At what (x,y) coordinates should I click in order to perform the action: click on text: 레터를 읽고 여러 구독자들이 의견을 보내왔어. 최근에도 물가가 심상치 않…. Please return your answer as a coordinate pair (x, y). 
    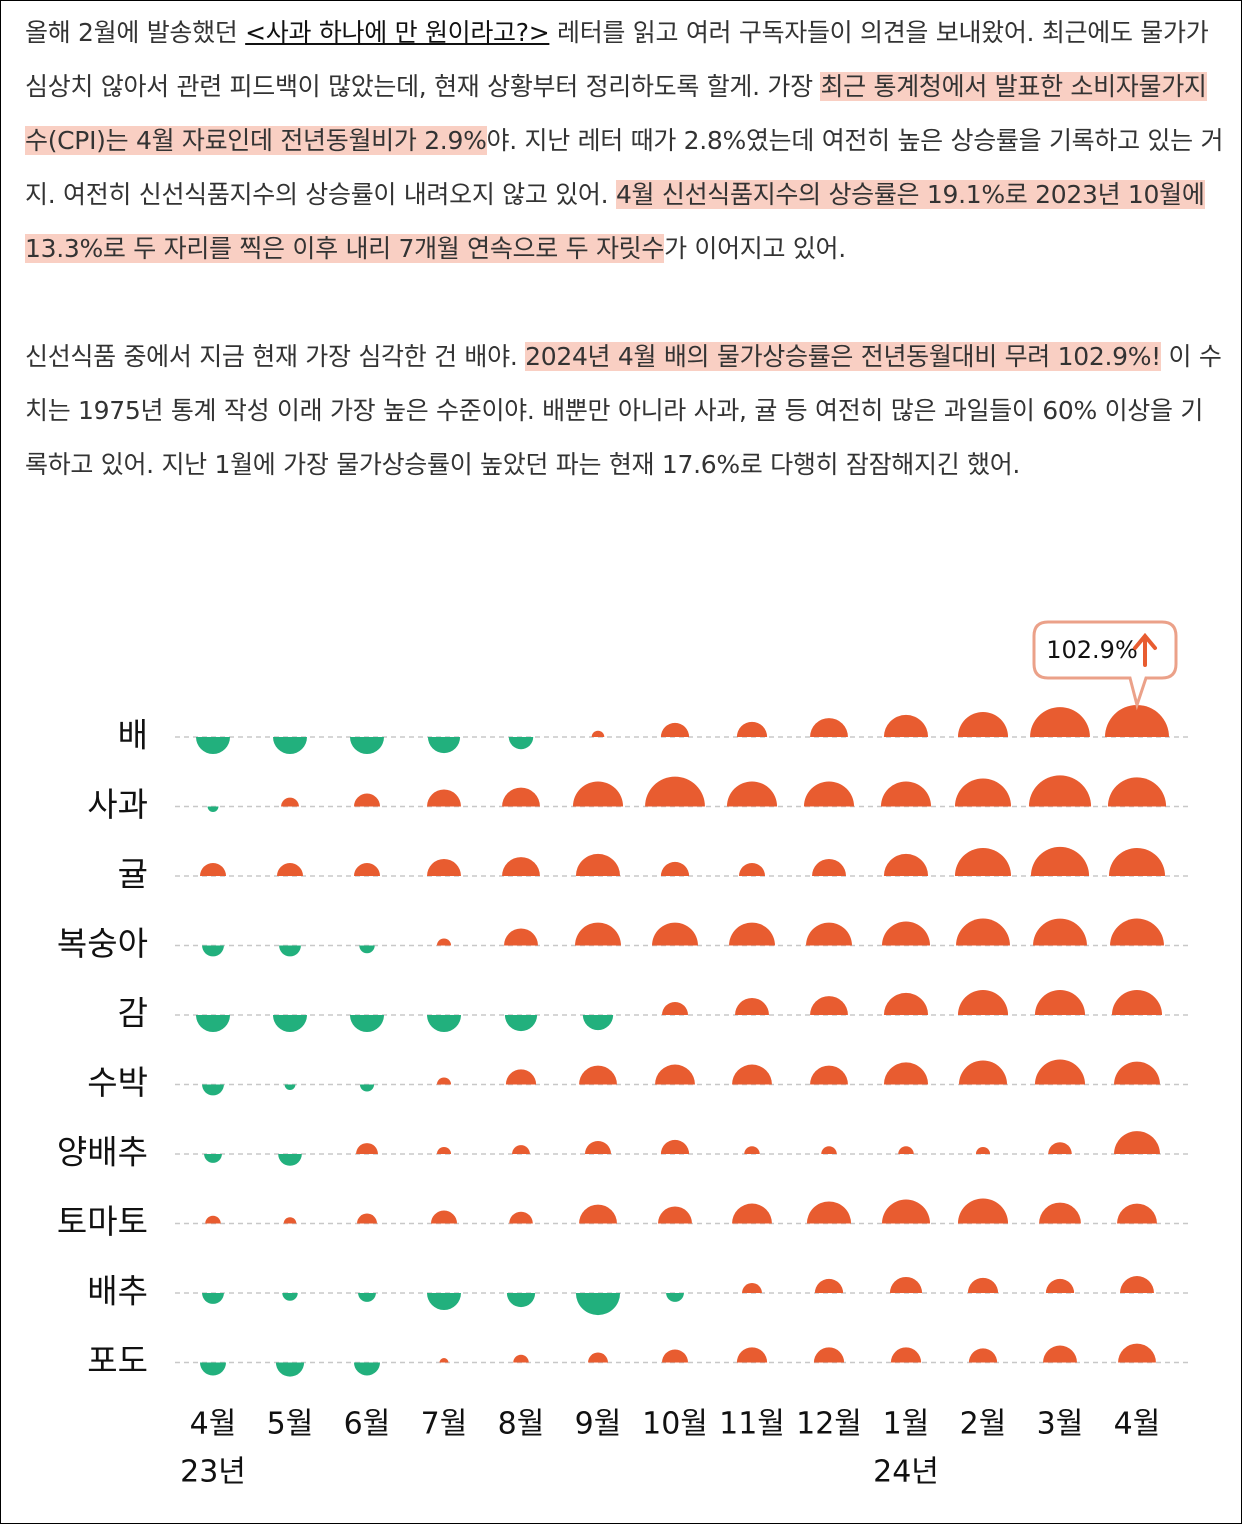
    Looking at the image, I should click on (617, 59).